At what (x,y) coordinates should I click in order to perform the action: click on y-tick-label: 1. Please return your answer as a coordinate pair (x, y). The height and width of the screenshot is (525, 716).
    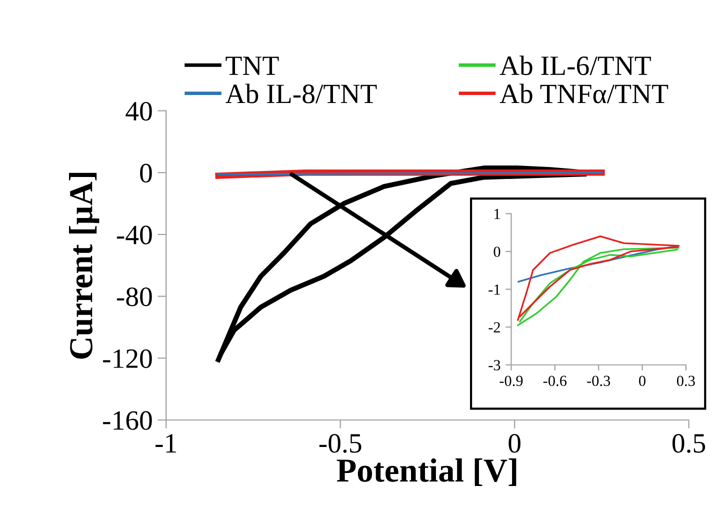
    Looking at the image, I should click on (497, 213).